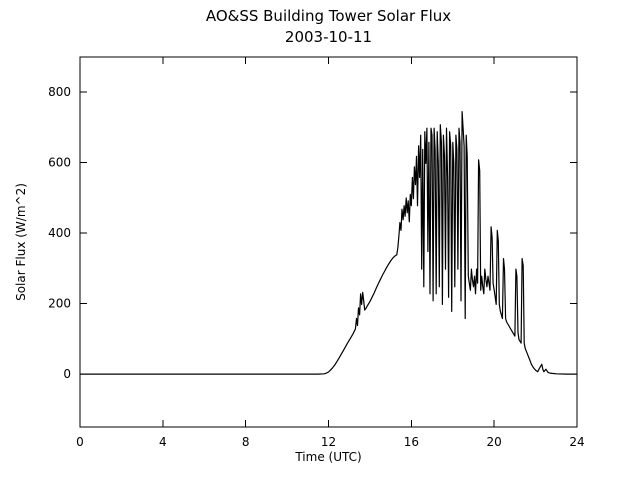 This screenshot has height=480, width=640. I want to click on chart-title: AO&SS Building Tower Solar Flux, so click(328, 16).